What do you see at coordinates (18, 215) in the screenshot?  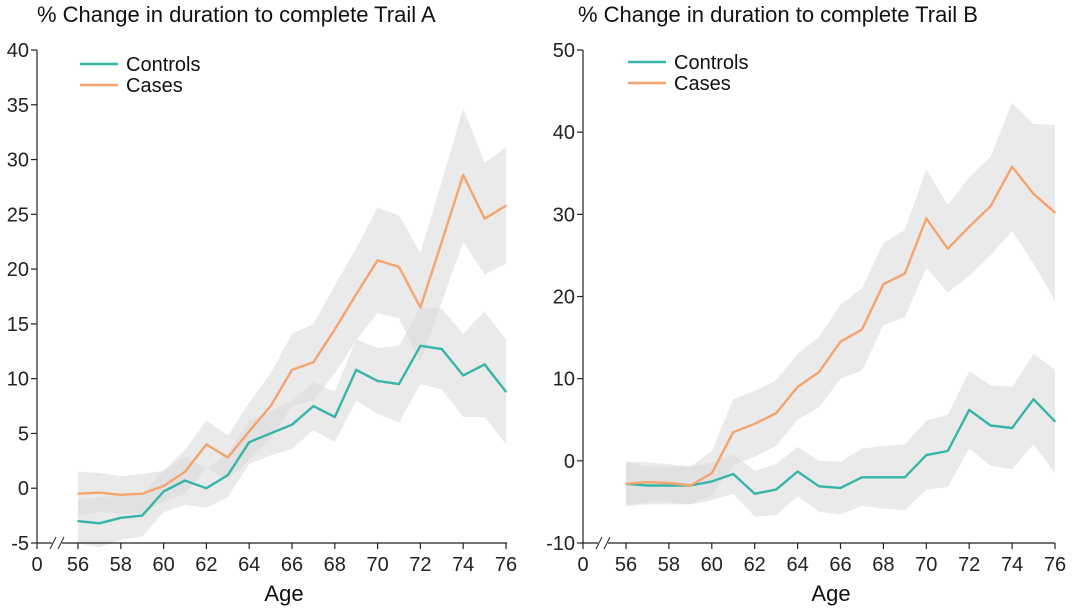 I see `y-tick-label: 25` at bounding box center [18, 215].